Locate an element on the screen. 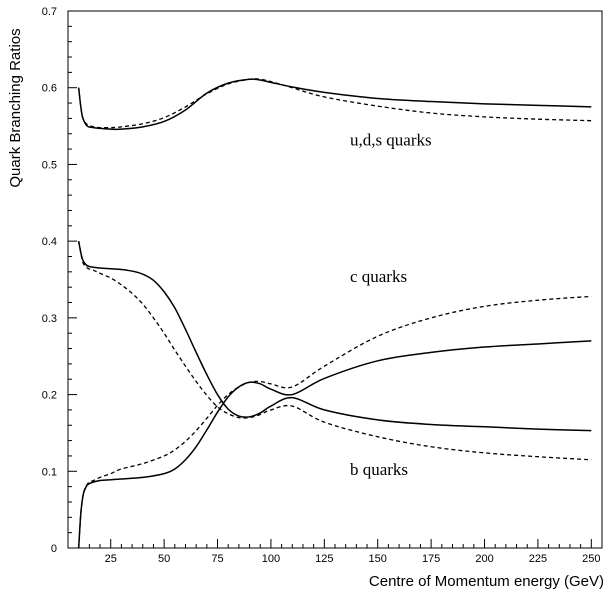 This screenshot has height=591, width=608. y-tick-label: 0.5 is located at coordinates (49, 165).